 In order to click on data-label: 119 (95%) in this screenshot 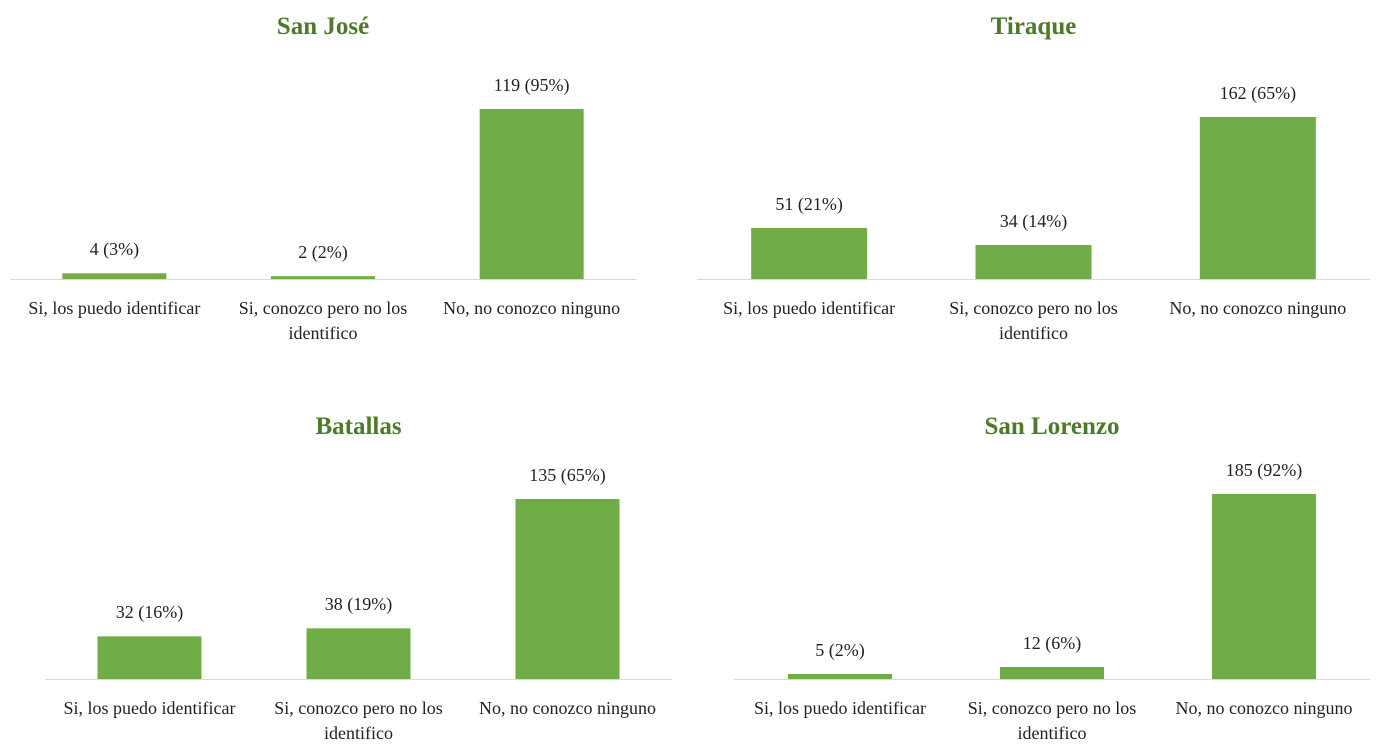, I will do `click(531, 85)`.